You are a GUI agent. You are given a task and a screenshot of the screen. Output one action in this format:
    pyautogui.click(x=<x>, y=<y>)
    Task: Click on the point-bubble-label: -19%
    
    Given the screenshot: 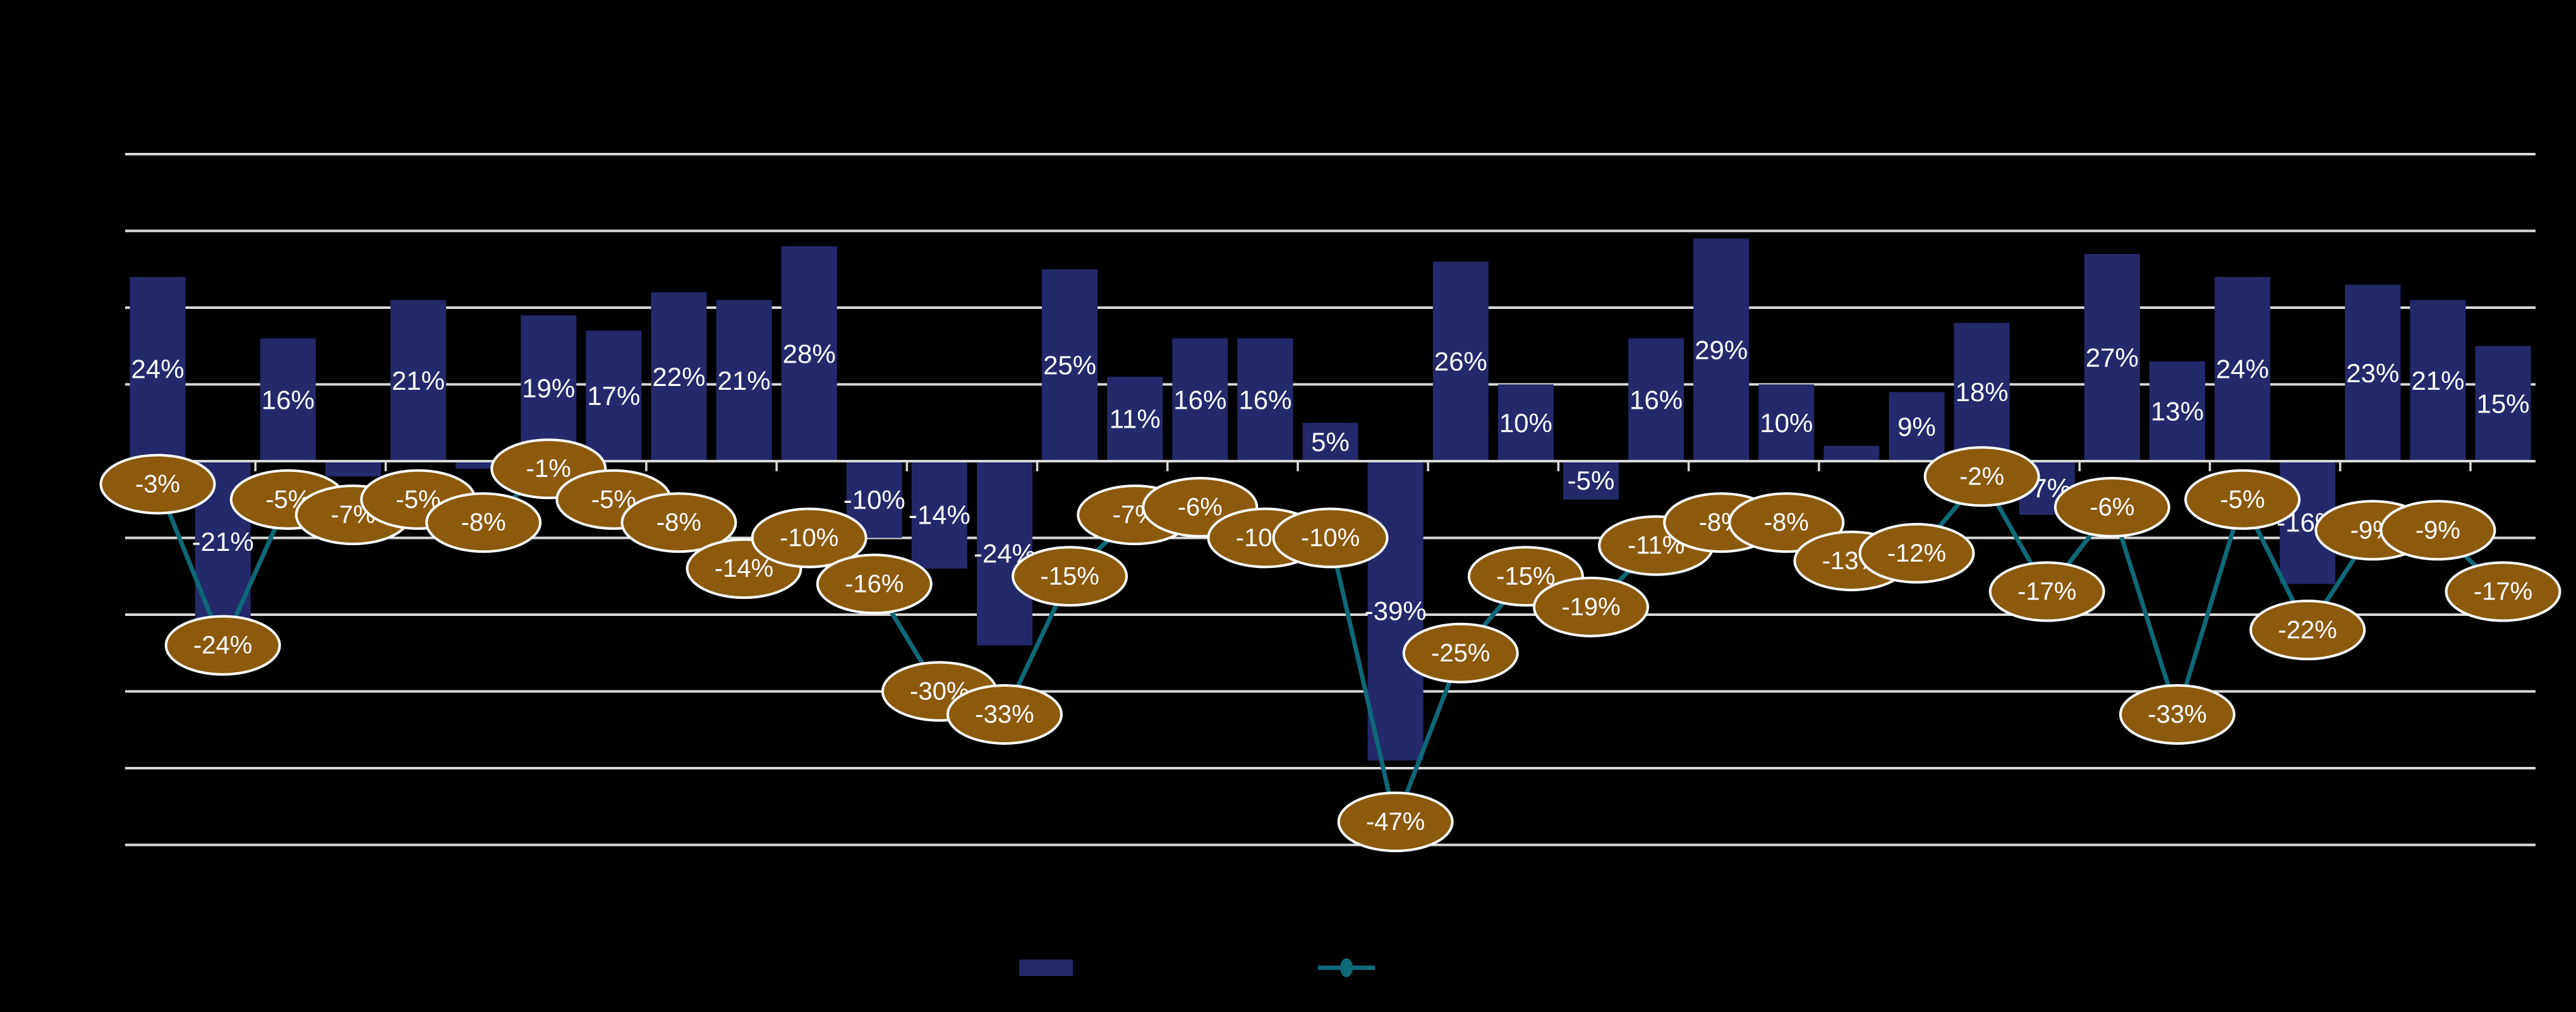 What is the action you would take?
    pyautogui.click(x=1590, y=607)
    